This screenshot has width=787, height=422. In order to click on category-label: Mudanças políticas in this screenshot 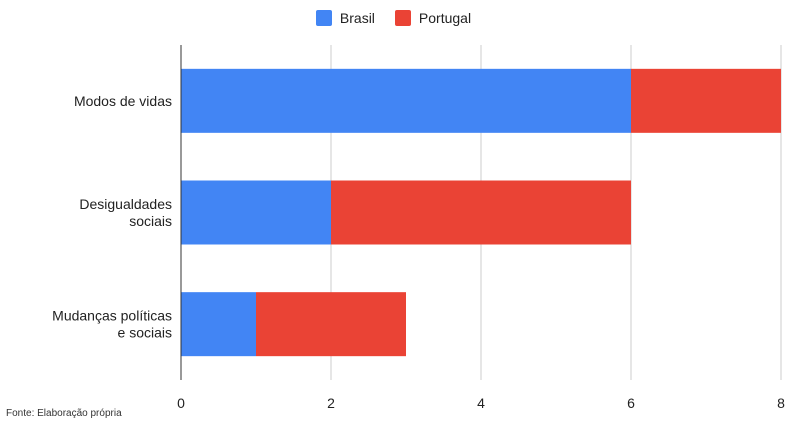, I will do `click(112, 316)`.